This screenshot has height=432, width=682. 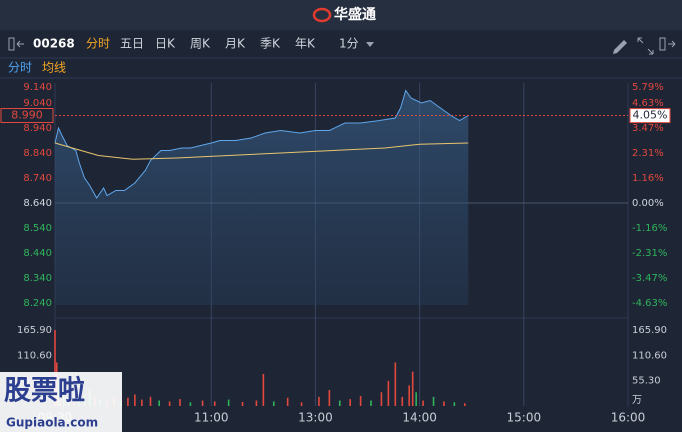 I want to click on y2-tick-label: 2.31%, so click(x=648, y=153).